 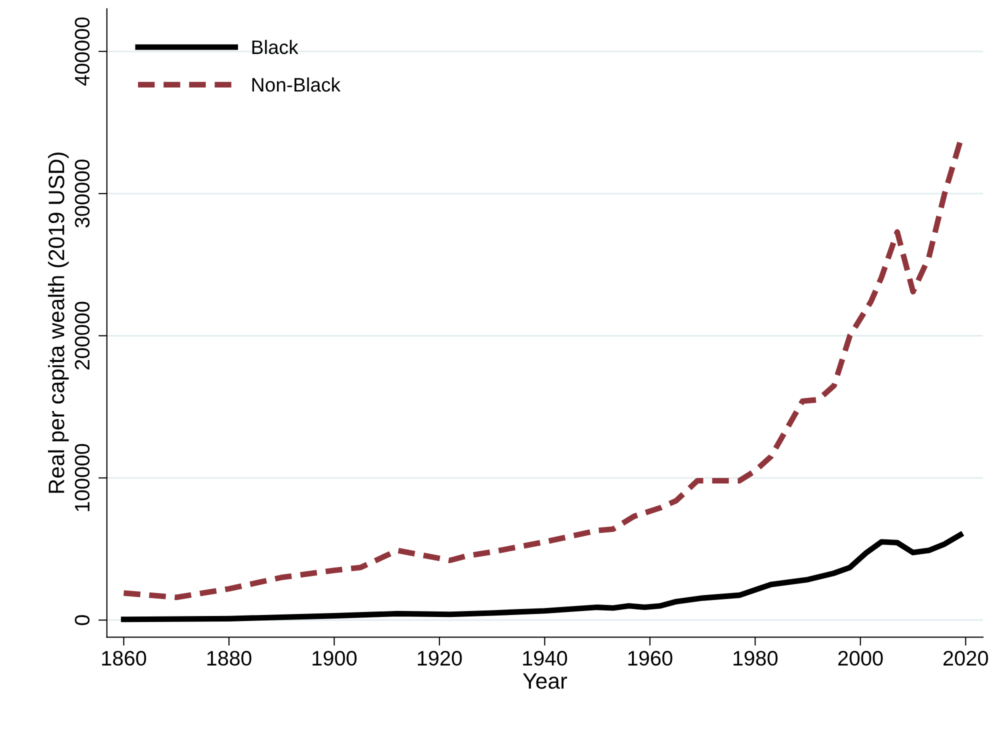 What do you see at coordinates (124, 658) in the screenshot?
I see `x-tick-label: 1860` at bounding box center [124, 658].